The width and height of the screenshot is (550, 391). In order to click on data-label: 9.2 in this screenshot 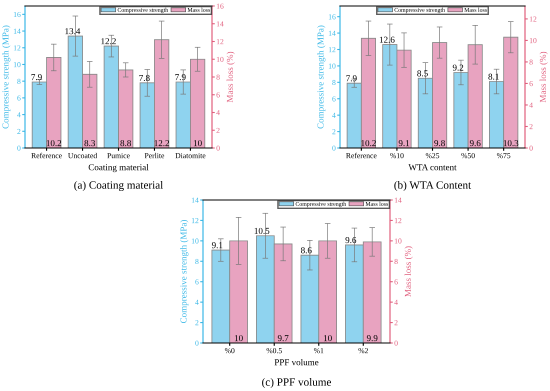, I will do `click(458, 67)`.